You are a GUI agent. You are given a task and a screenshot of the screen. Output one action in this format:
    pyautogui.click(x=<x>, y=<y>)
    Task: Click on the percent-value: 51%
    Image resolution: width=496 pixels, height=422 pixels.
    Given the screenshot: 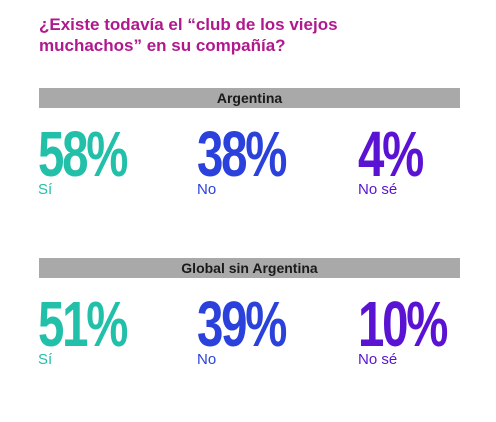 What is the action you would take?
    pyautogui.click(x=83, y=324)
    